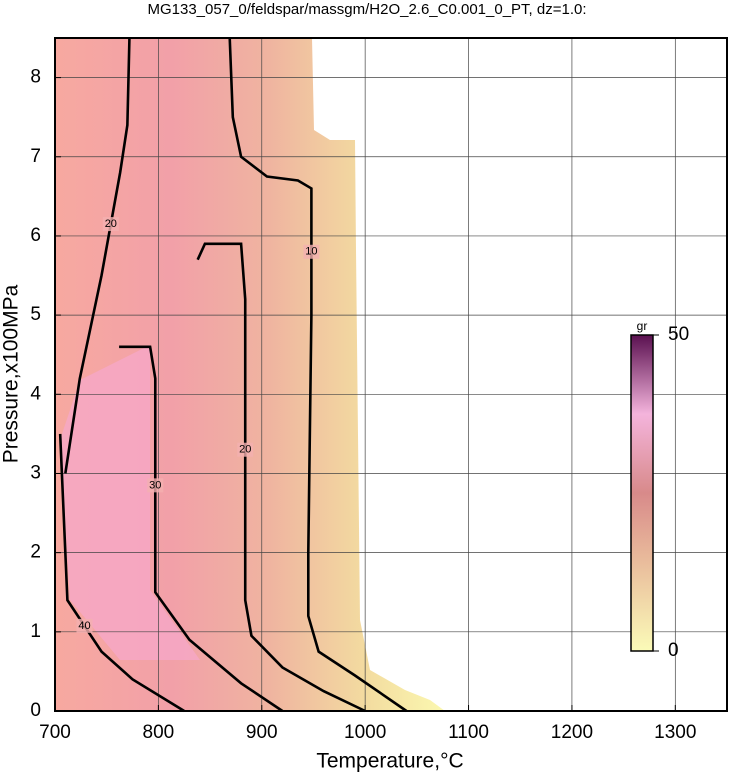  What do you see at coordinates (11, 373) in the screenshot?
I see `y-axis-label: Pressure,x100MPa` at bounding box center [11, 373].